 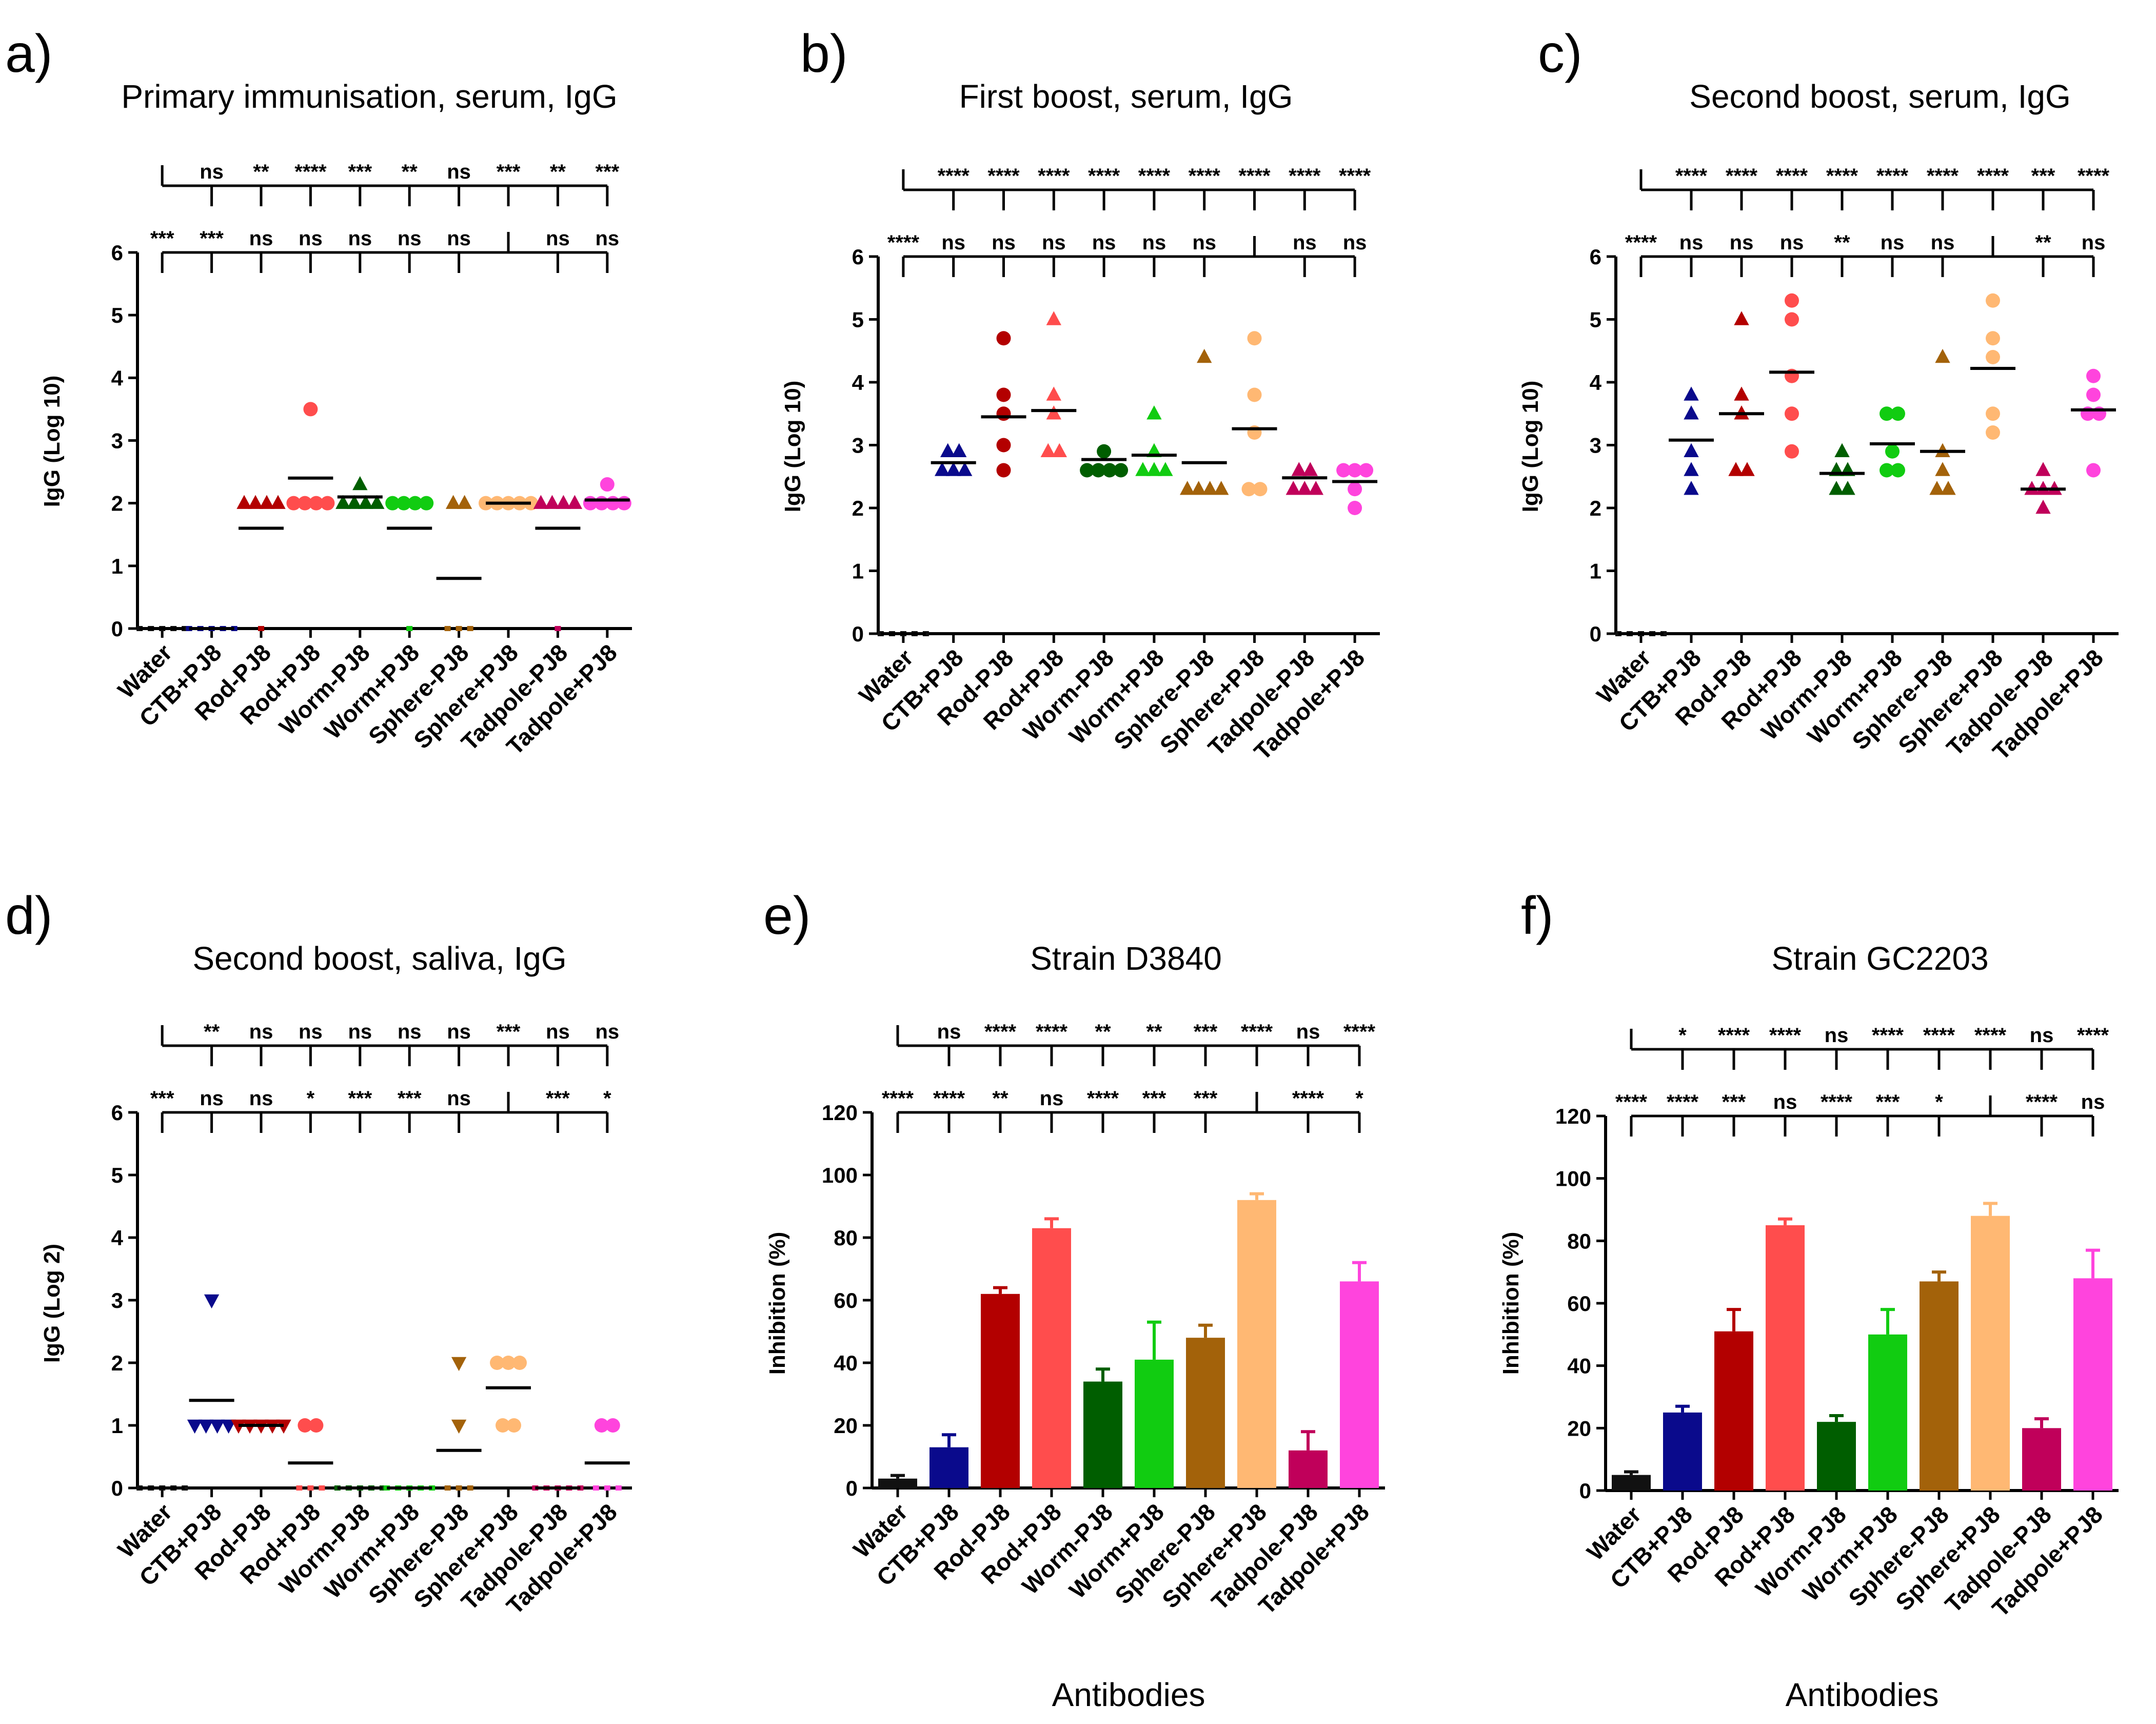 What do you see at coordinates (1596, 446) in the screenshot?
I see `y-tick-label: 3` at bounding box center [1596, 446].